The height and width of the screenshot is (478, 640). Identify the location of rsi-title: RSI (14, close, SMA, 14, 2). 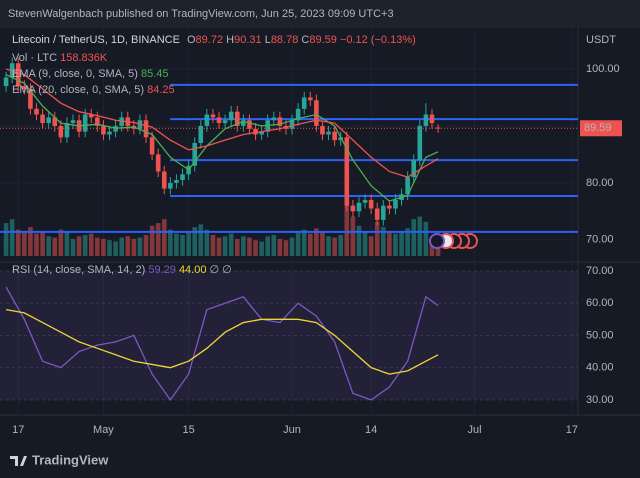
(78, 270).